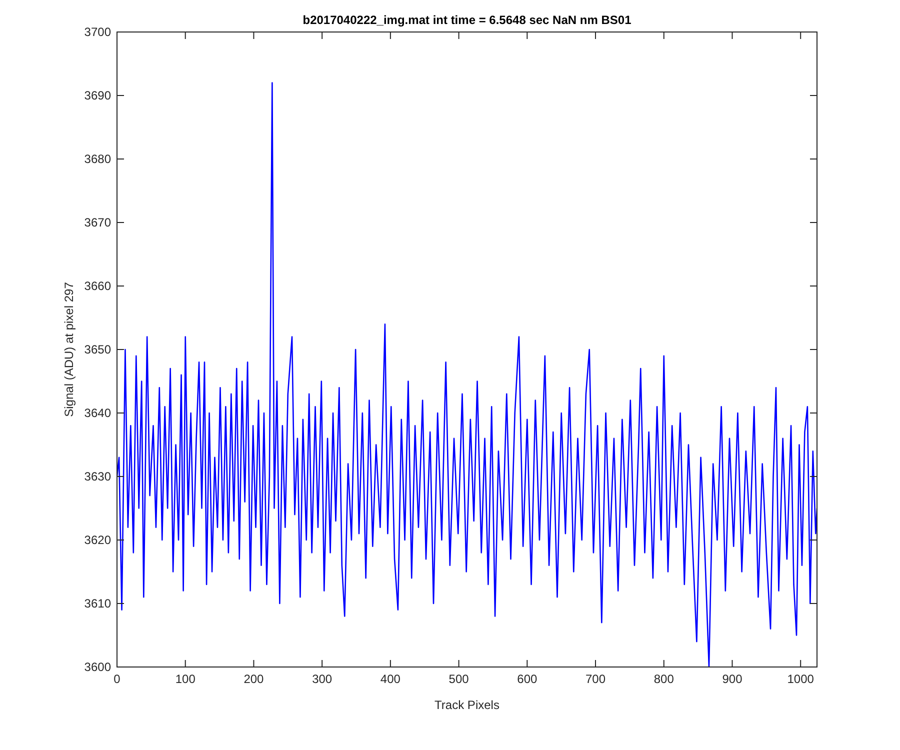 This screenshot has width=900, height=750. I want to click on x-tick-label: 600, so click(527, 679).